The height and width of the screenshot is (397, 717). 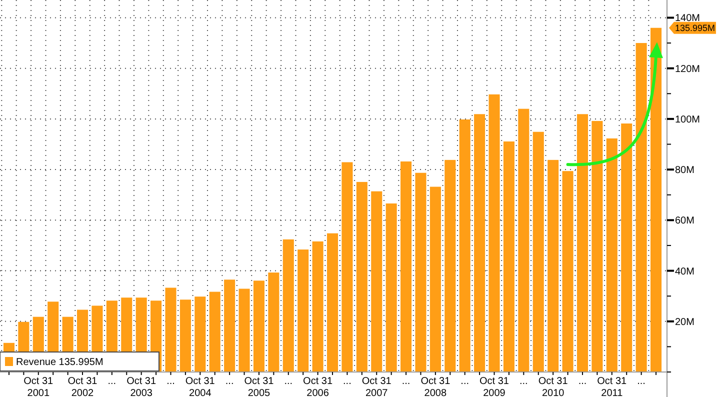 I want to click on x-tick-label: Oct 31 2011, so click(x=612, y=386).